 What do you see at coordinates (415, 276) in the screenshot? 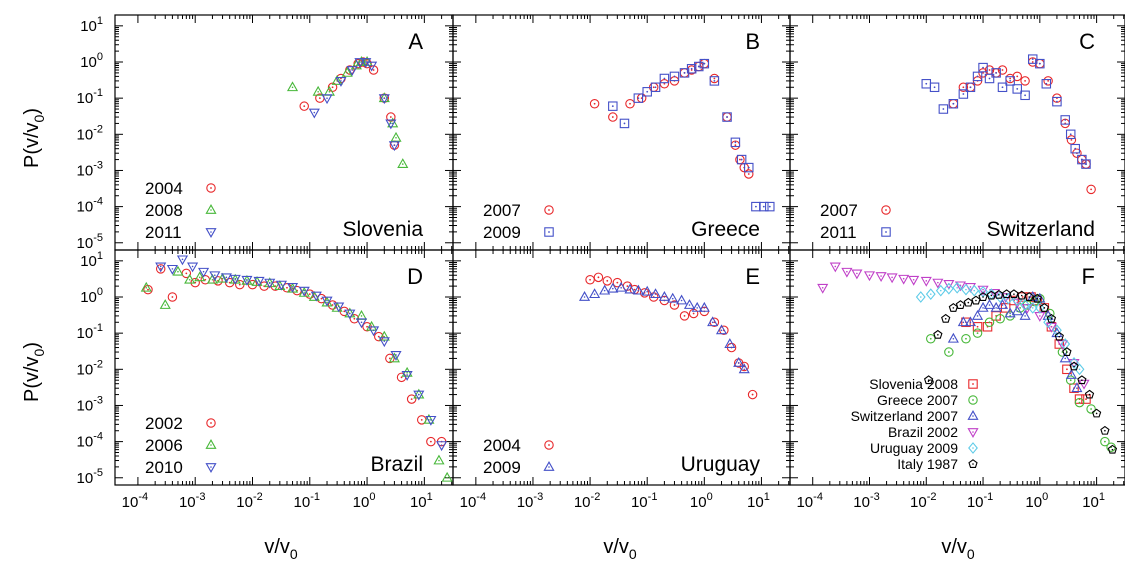
I see `panel-letter: D` at bounding box center [415, 276].